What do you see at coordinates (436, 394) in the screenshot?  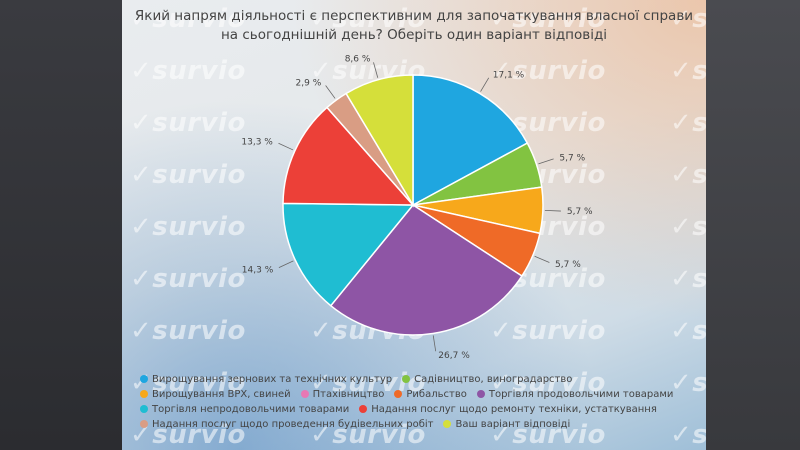 I see `legend-label: Рибальство` at bounding box center [436, 394].